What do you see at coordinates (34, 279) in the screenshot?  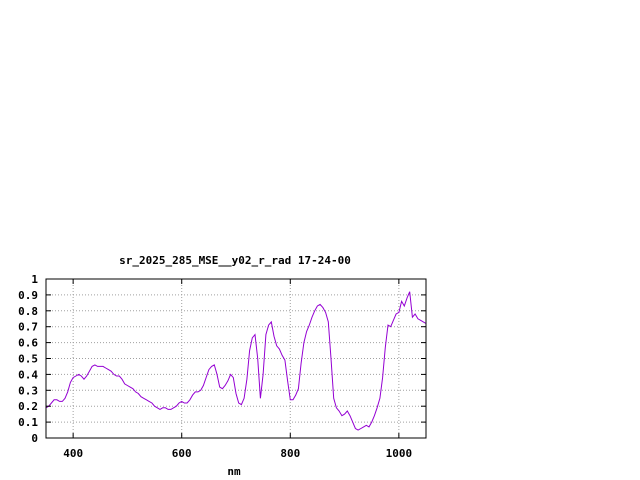 I see `y-tick-label: 1` at bounding box center [34, 279].